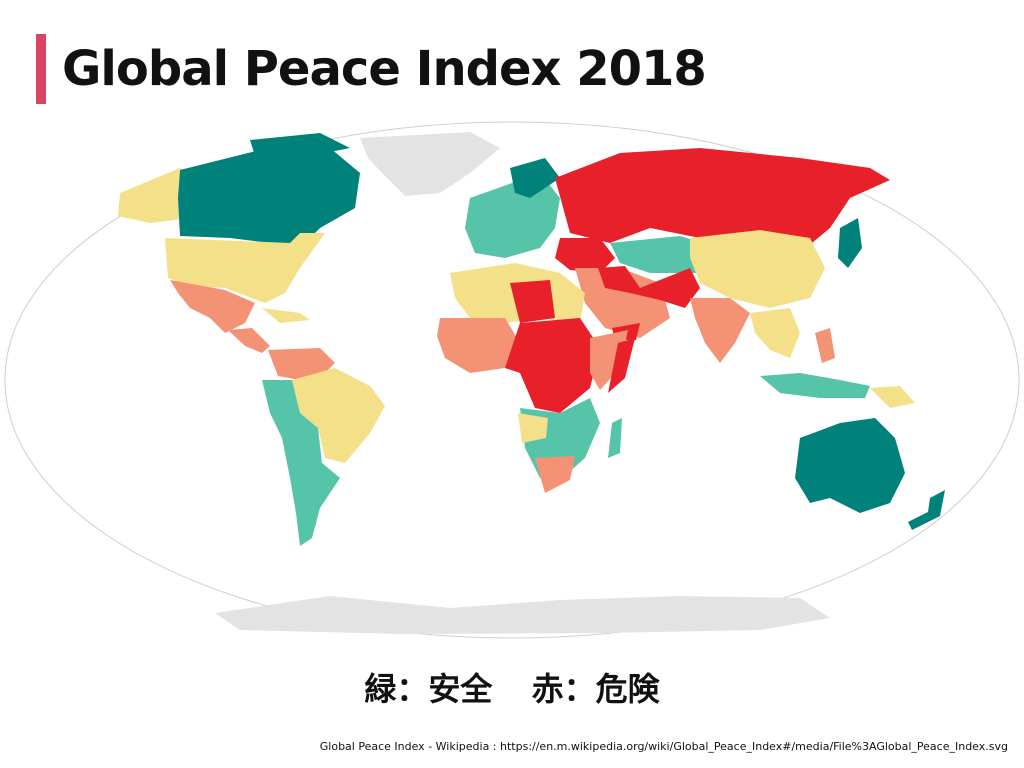 Image resolution: width=1024 pixels, height=768 pixels. I want to click on region-mexico, so click(212, 306).